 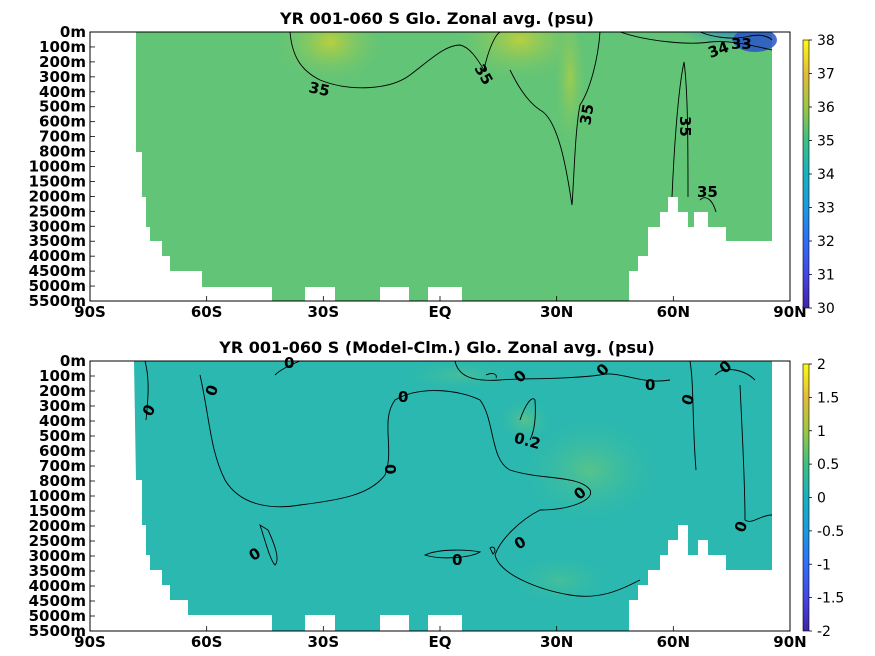 What do you see at coordinates (821, 432) in the screenshot?
I see `colorbar-tick-label: 1` at bounding box center [821, 432].